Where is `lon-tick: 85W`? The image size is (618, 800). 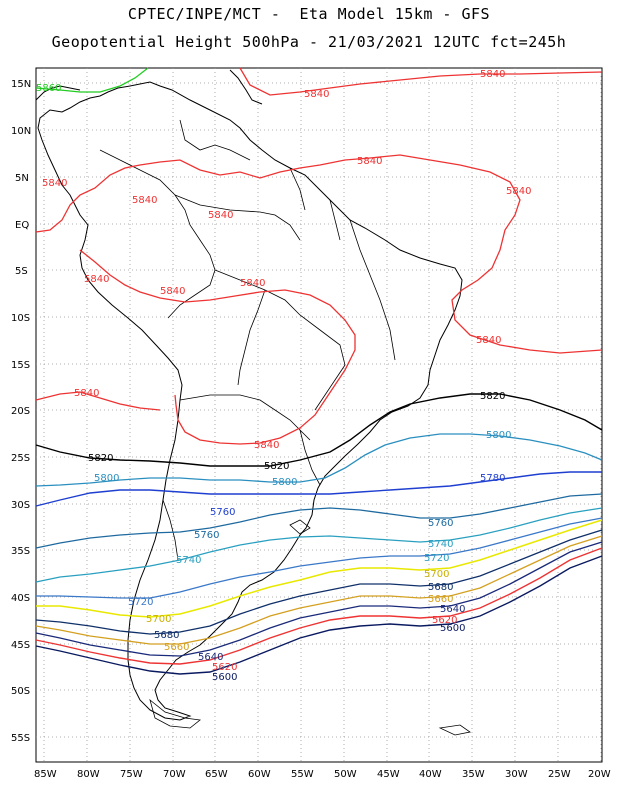
lon-tick: 85W is located at coordinates (45, 774).